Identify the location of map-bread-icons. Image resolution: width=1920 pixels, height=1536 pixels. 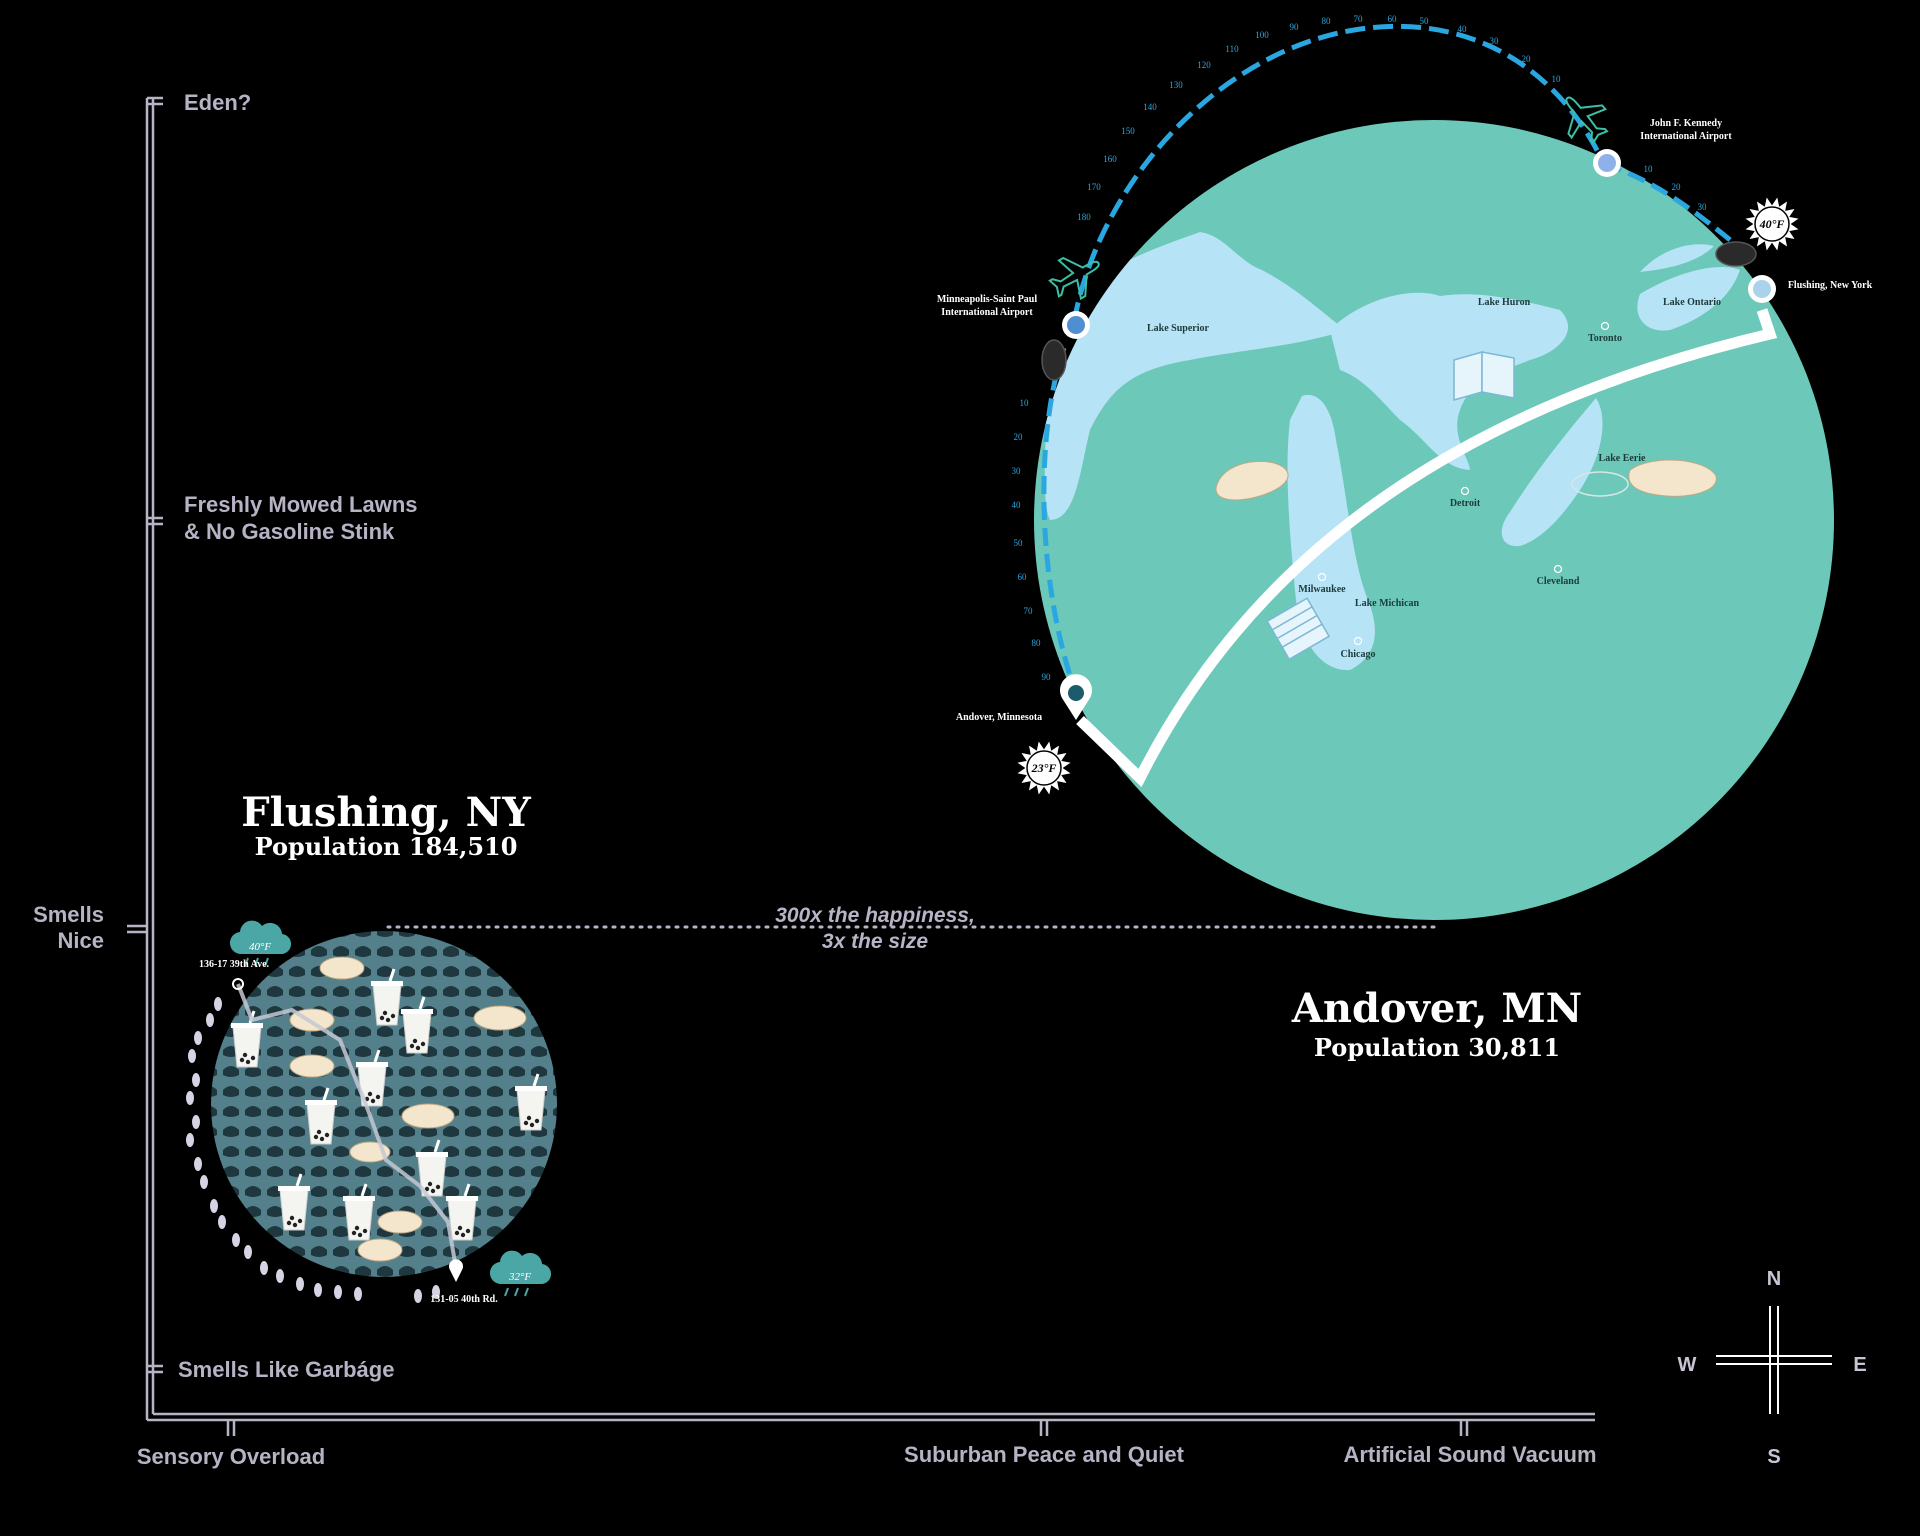
(1466, 480).